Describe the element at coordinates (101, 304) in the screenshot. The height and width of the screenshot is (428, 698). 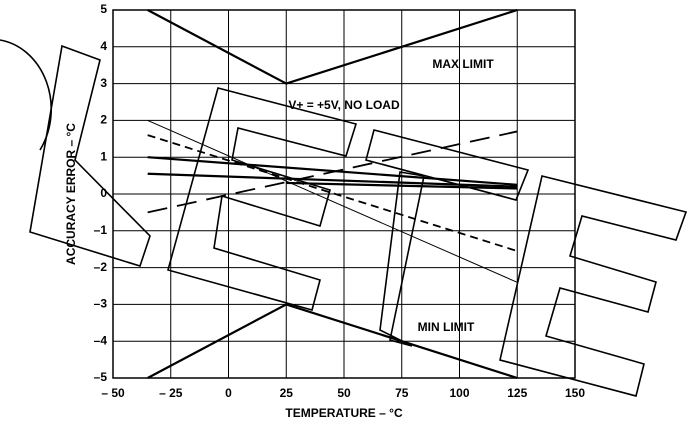
I see `y-tick-label: –3` at that location.